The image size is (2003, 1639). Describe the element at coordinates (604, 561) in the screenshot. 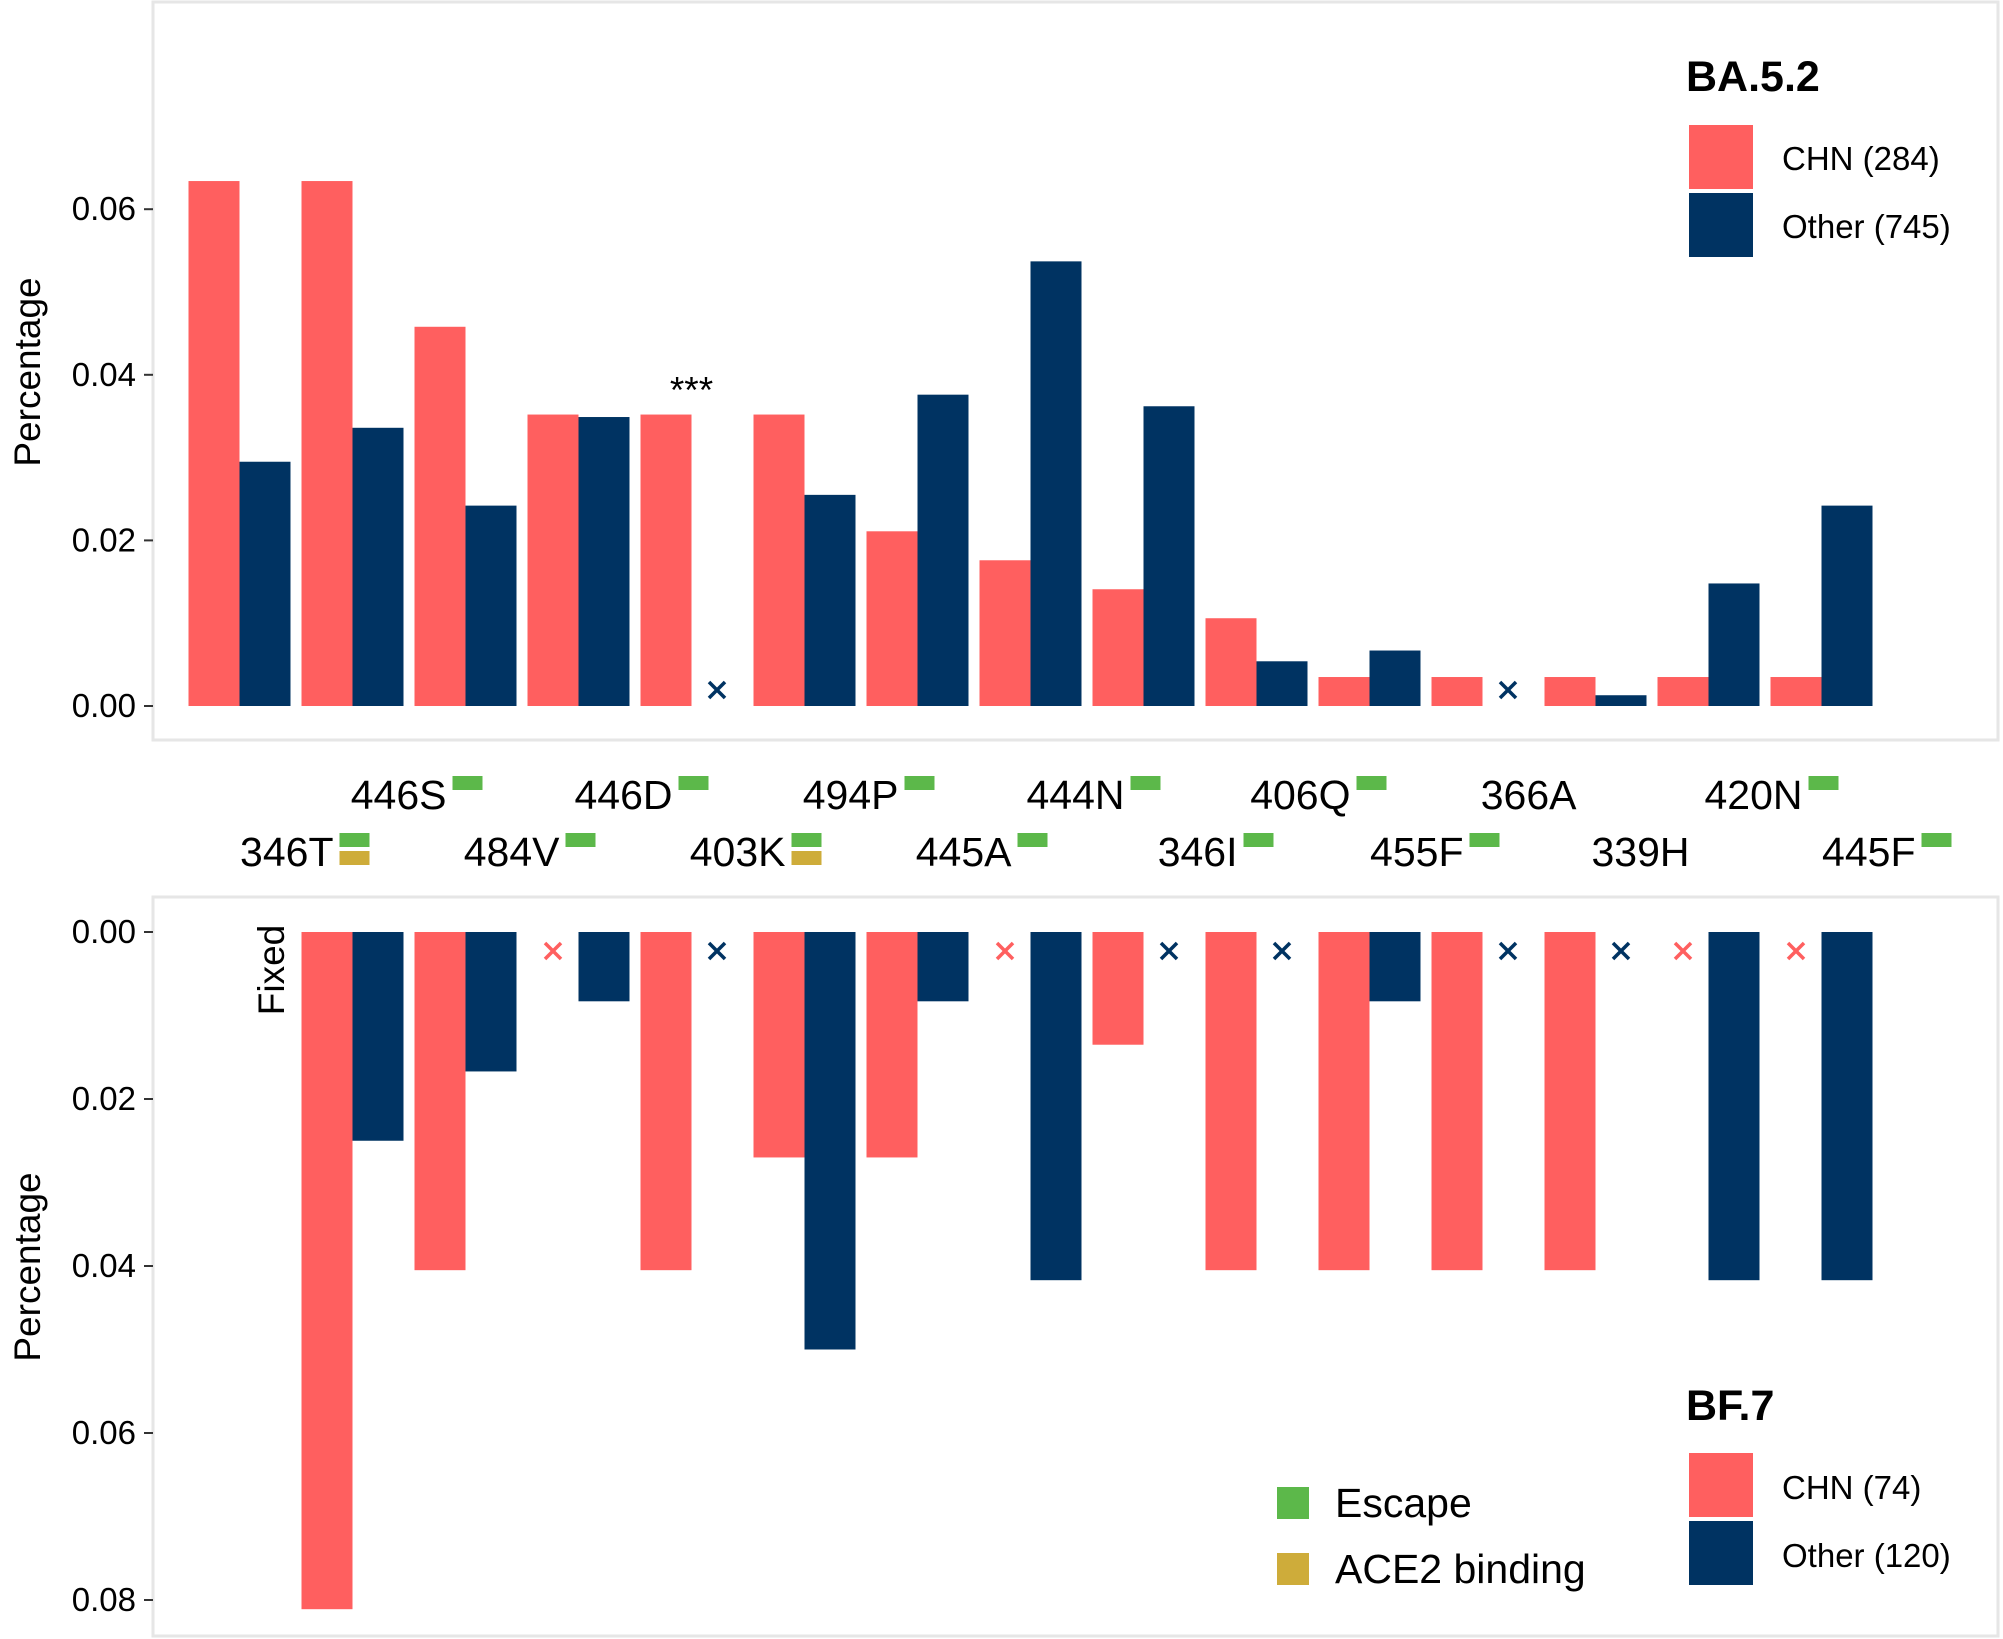

I see `top-bar-other-446D` at that location.